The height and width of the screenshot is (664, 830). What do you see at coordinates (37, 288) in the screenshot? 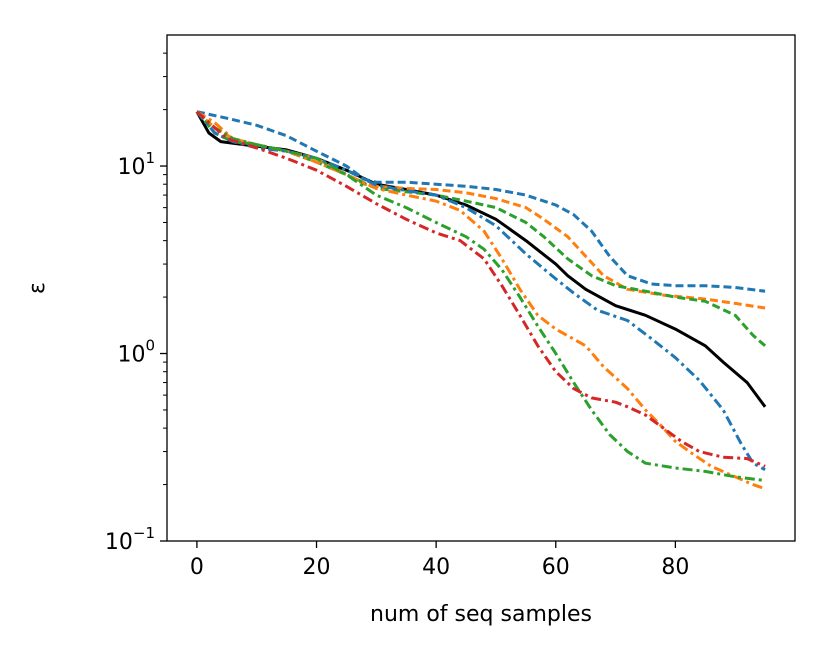
I see `y-axis-label: ε` at bounding box center [37, 288].